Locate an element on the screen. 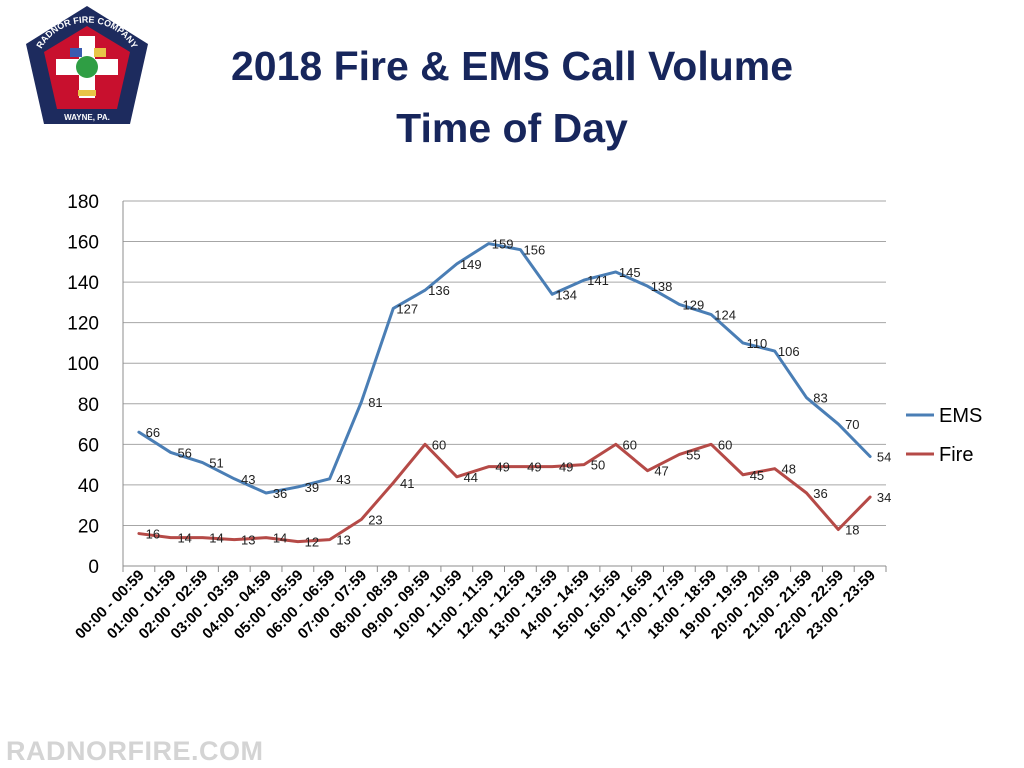 The width and height of the screenshot is (1024, 768). data-label-ems: 36 is located at coordinates (280, 493).